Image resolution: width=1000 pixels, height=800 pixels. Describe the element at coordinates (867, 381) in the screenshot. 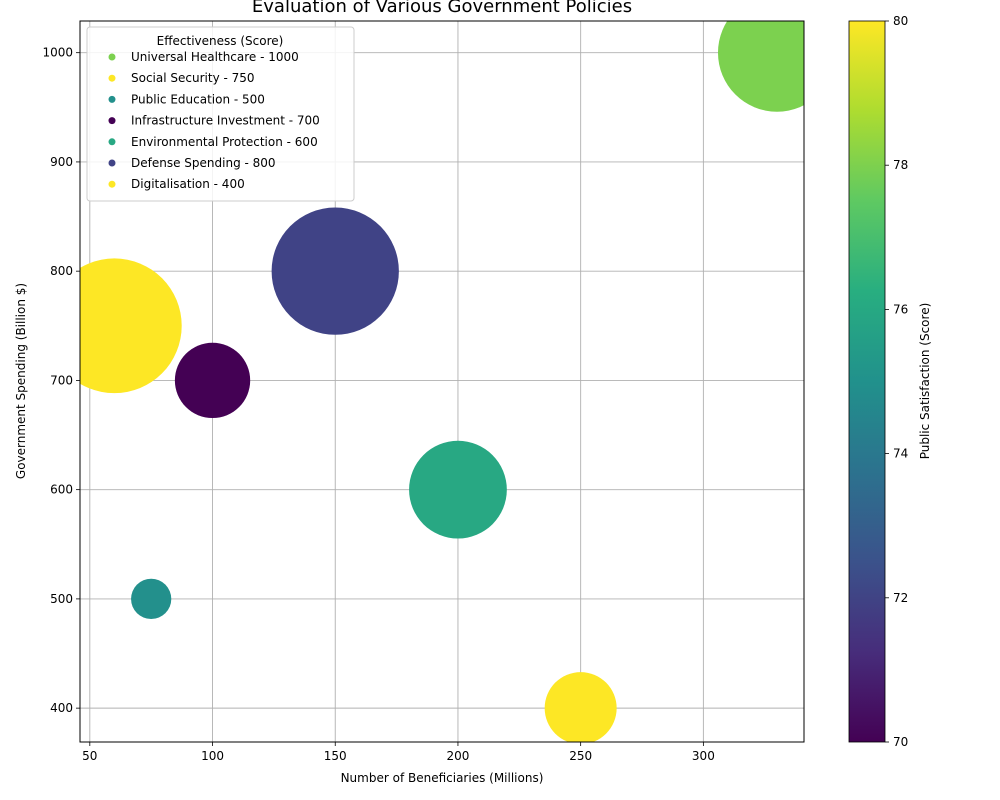

I see `colorbar-gradient` at that location.